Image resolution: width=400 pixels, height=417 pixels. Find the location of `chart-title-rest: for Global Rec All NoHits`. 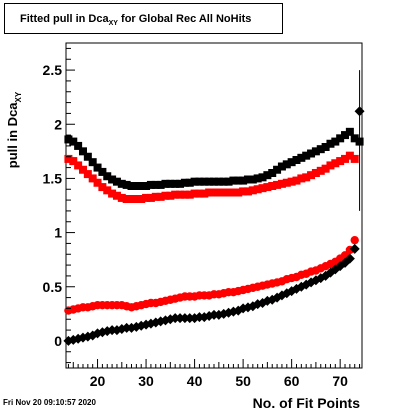

chart-title-rest: for Global Rec All NoHits is located at coordinates (184, 19).